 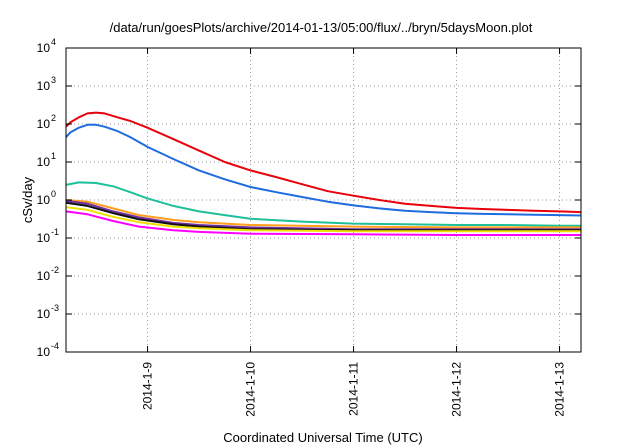 I want to click on x-axis-label: Coordinated Universal Time (UTC), so click(x=322, y=437).